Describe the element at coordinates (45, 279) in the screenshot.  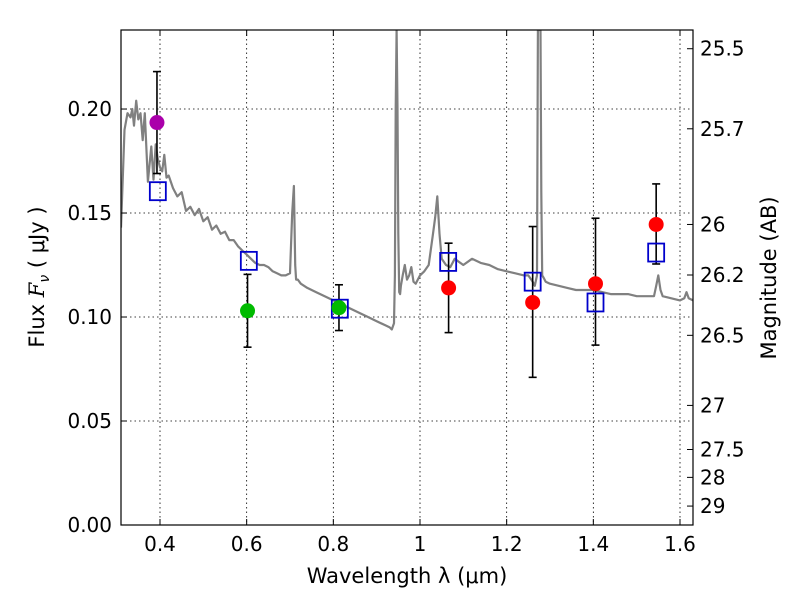
I see `y-axis-label-subscript: ν` at that location.